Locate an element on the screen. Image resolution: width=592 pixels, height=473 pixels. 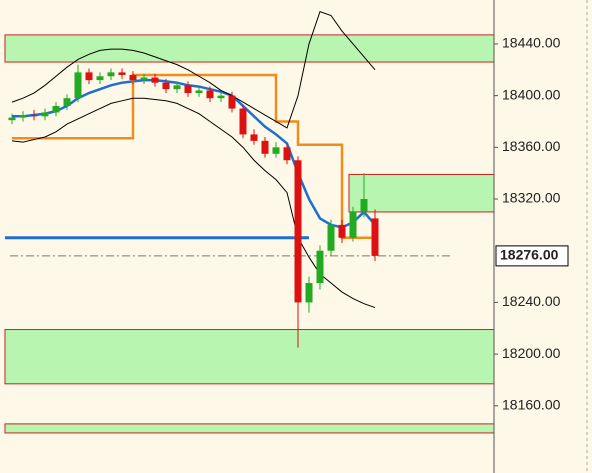
y-tick-label: 18160.00 is located at coordinates (531, 405).